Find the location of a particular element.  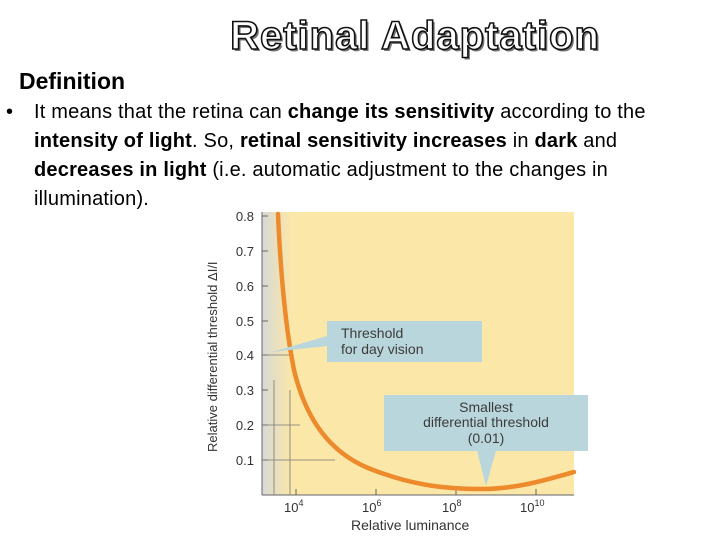

slide-title: Retinal Adaptation is located at coordinates (360, 36).